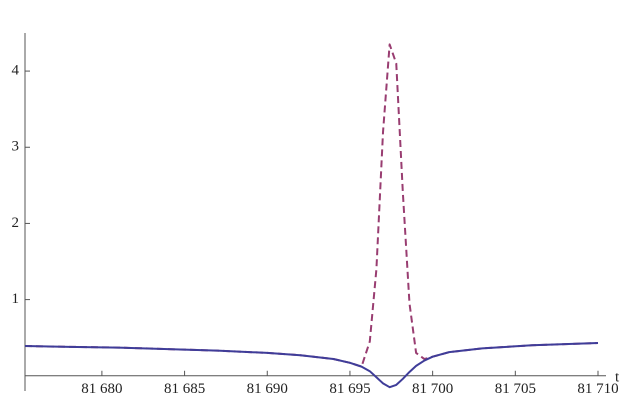  Describe the element at coordinates (432, 389) in the screenshot. I see `x-tick-label: 81 700` at that location.